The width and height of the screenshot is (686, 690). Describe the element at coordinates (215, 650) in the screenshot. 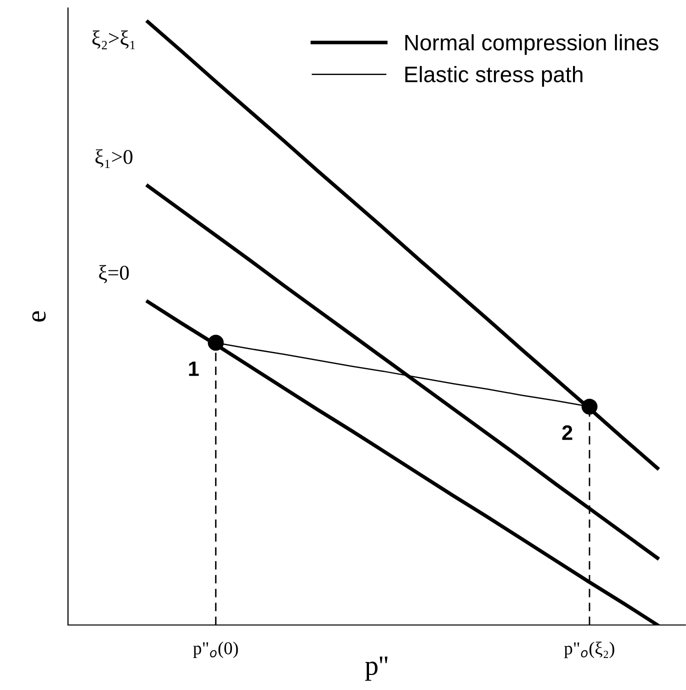

I see `x-tick-label: p"$_{o}$(0)` at that location.